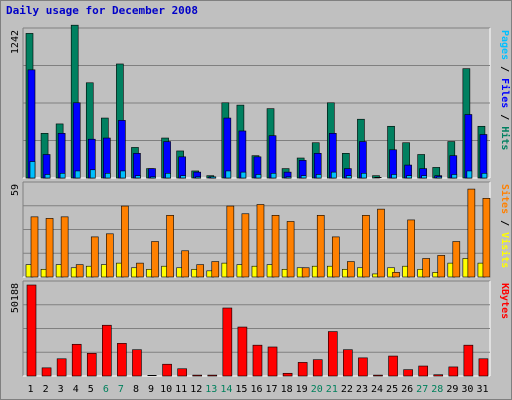 The image size is (512, 400). I want to click on right-axis-label-part: Visits, so click(505, 250).